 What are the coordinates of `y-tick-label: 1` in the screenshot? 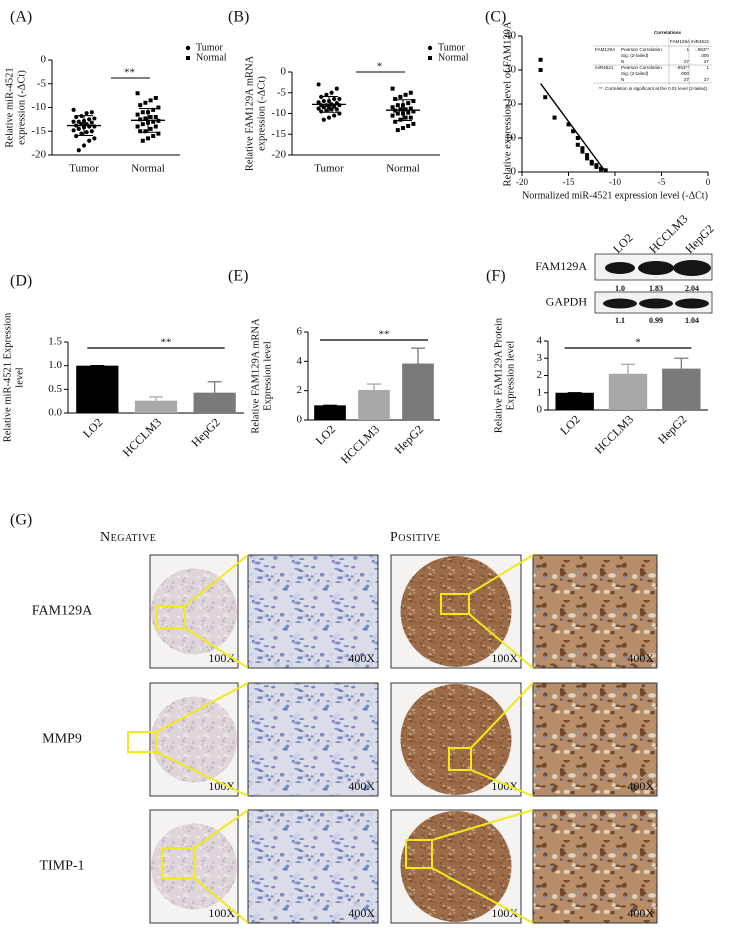 It's located at (540, 392).